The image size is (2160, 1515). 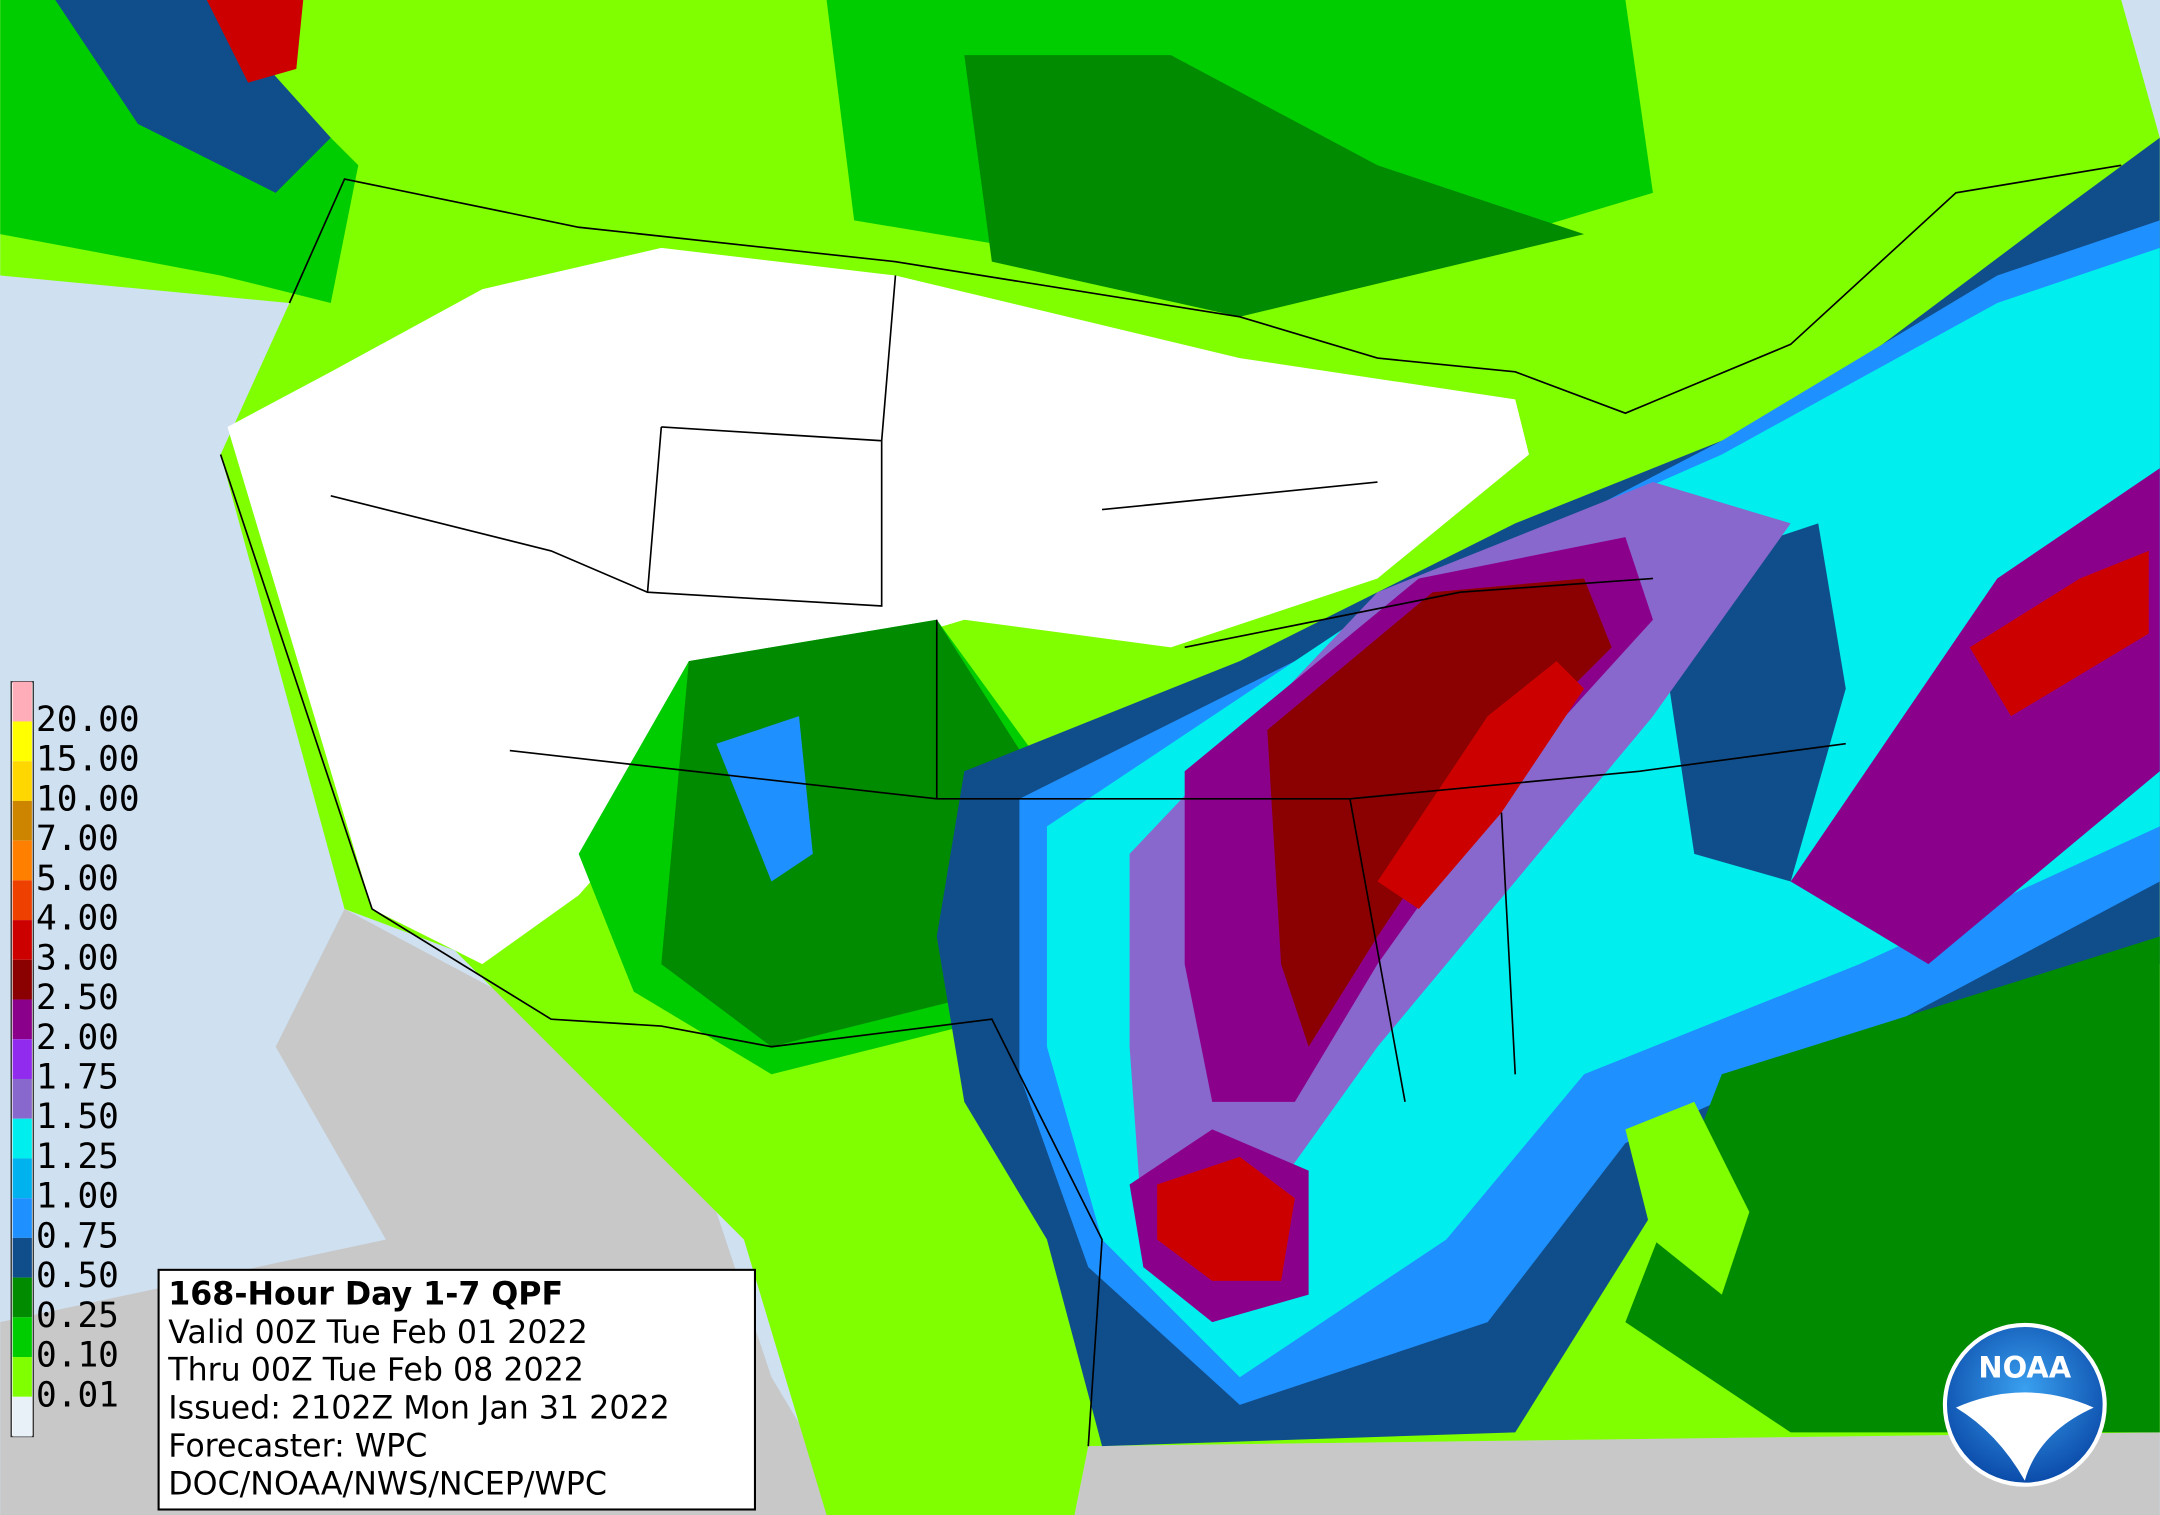 I want to click on noaa-logo: NOAA, so click(x=2024, y=1404).